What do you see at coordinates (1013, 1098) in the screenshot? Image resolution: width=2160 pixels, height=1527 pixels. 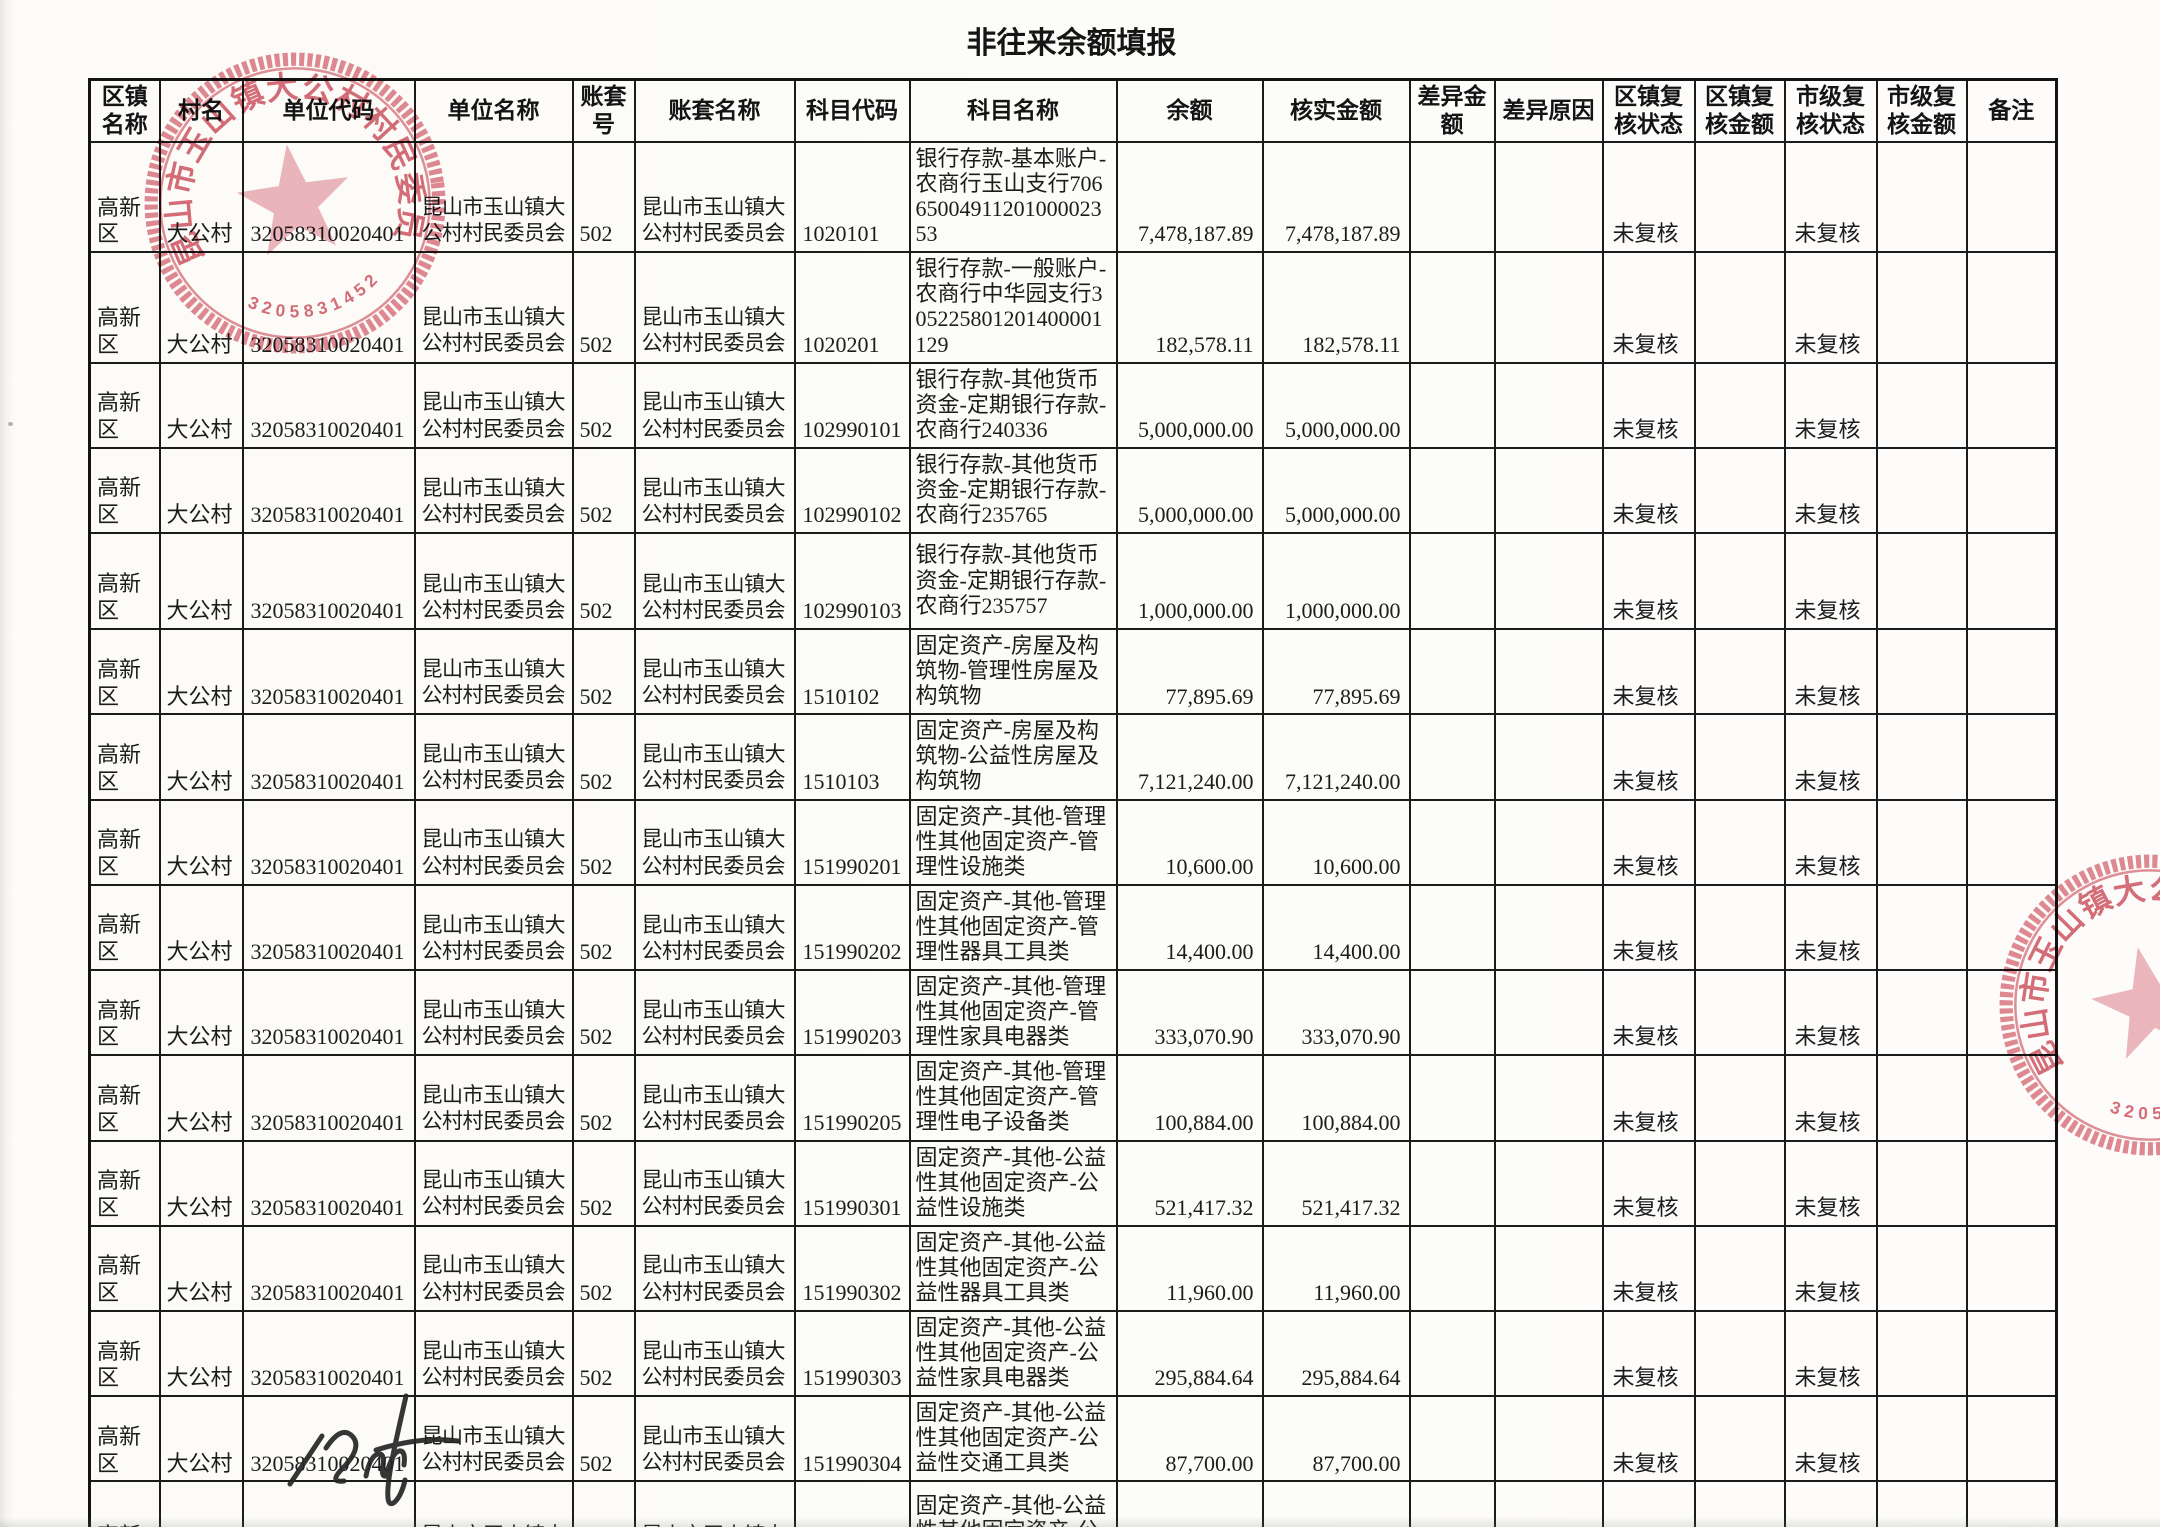 I see `cell-subject-name: 固定资产-其他-管理性其他固定资产-管理性电子设备类` at bounding box center [1013, 1098].